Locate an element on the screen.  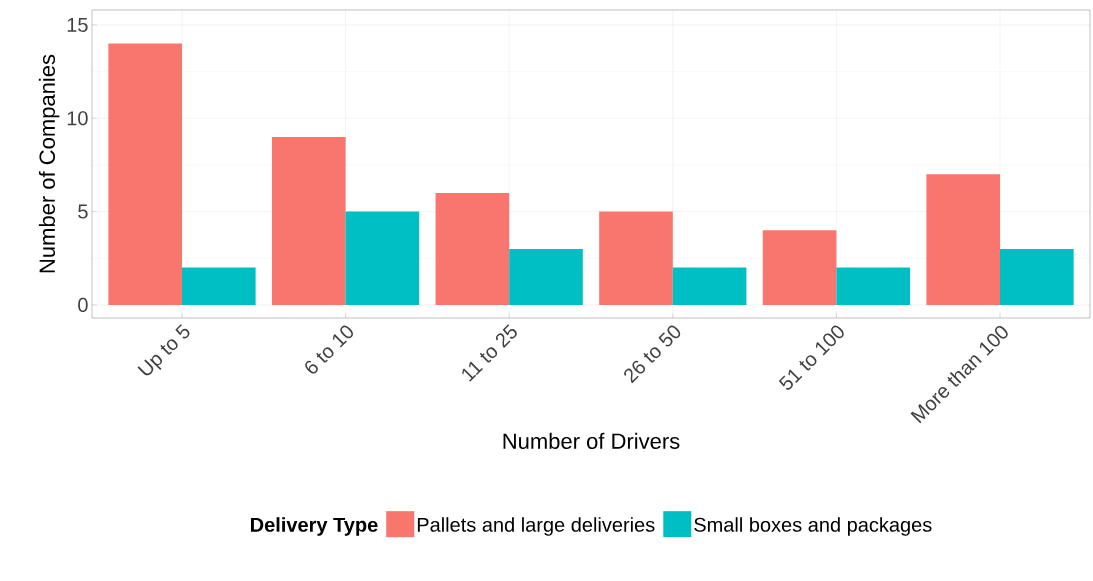
x-tick-label: 6 to 10 is located at coordinates (329, 349).